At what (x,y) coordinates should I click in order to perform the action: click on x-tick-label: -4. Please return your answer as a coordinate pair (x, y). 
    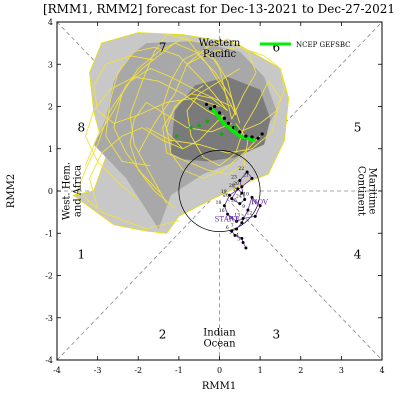
    Looking at the image, I should click on (57, 370).